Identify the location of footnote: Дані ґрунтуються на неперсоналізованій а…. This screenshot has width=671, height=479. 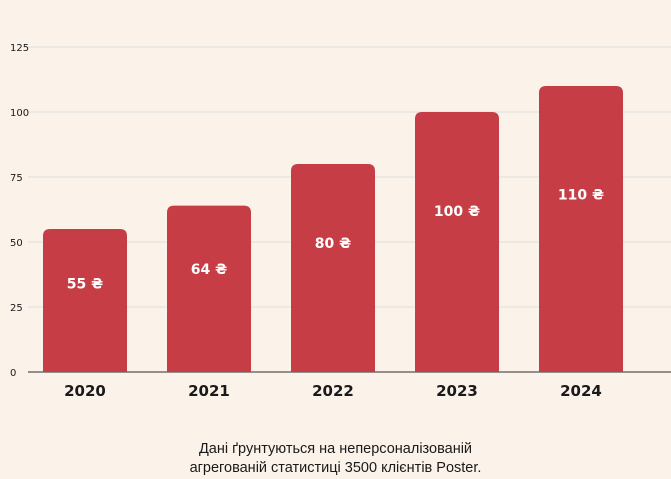
(335, 459).